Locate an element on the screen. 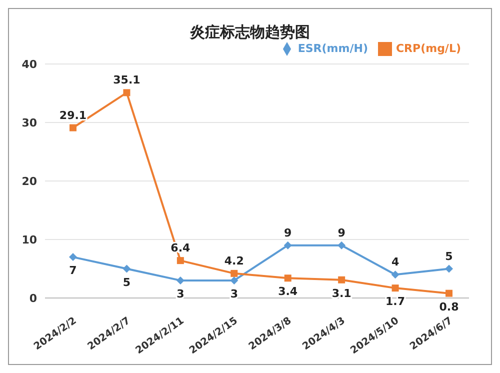 This screenshot has width=500, height=373. data-label: 3.4 is located at coordinates (288, 291).